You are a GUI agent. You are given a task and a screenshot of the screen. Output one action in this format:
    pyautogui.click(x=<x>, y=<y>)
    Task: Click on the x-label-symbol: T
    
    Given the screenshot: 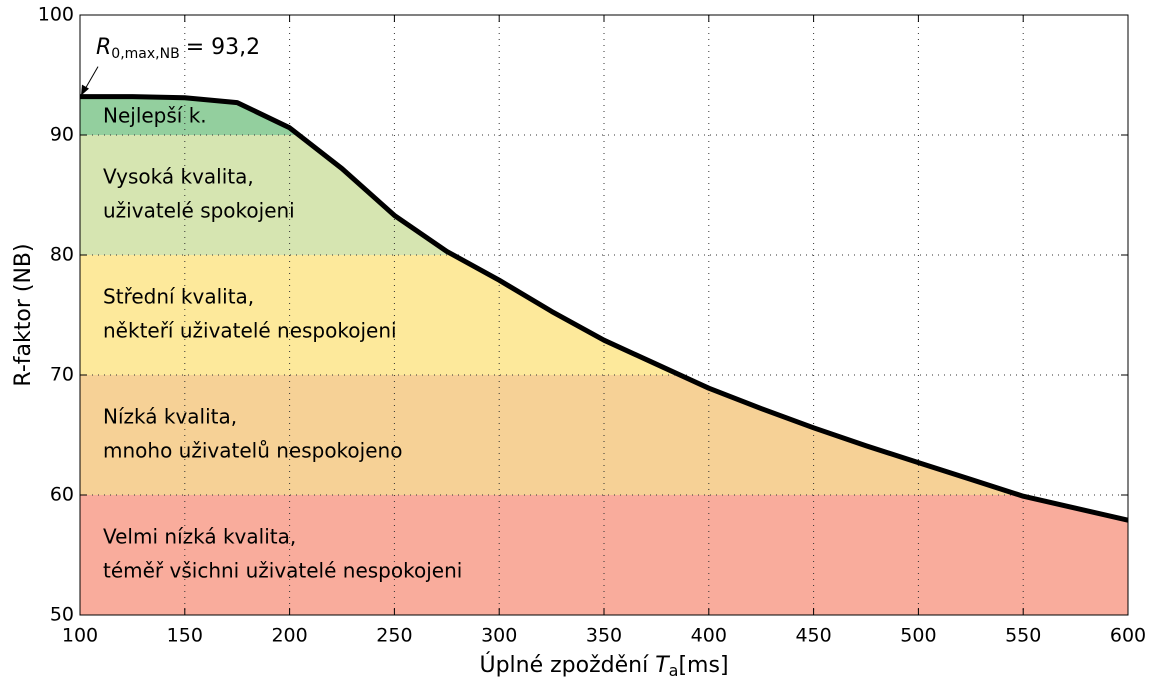 What is the action you would take?
    pyautogui.click(x=662, y=665)
    